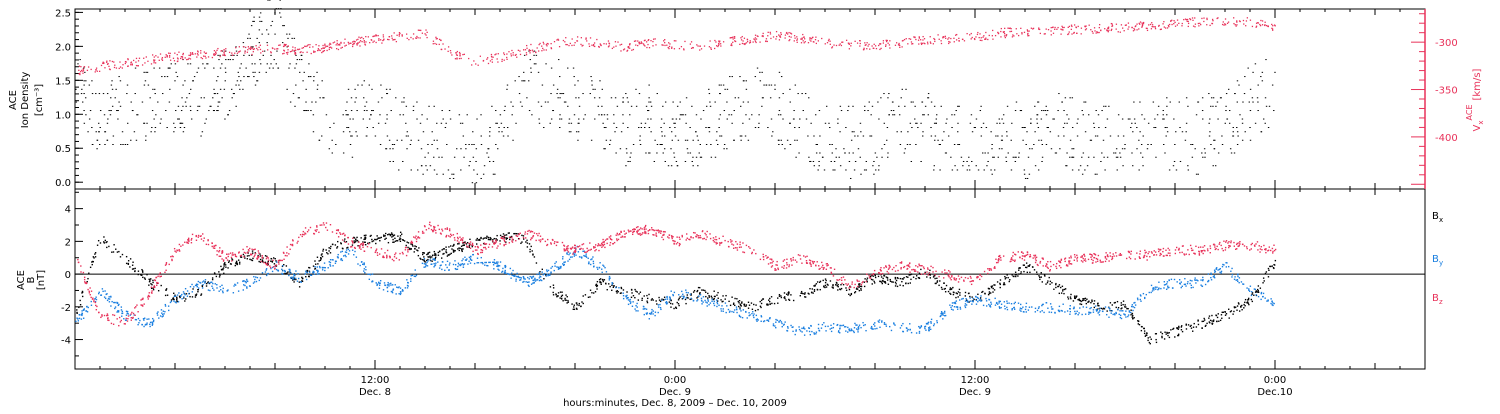  What do you see at coordinates (675, 392) in the screenshot?
I see `x-tick-label-date: Dec. 9` at bounding box center [675, 392].